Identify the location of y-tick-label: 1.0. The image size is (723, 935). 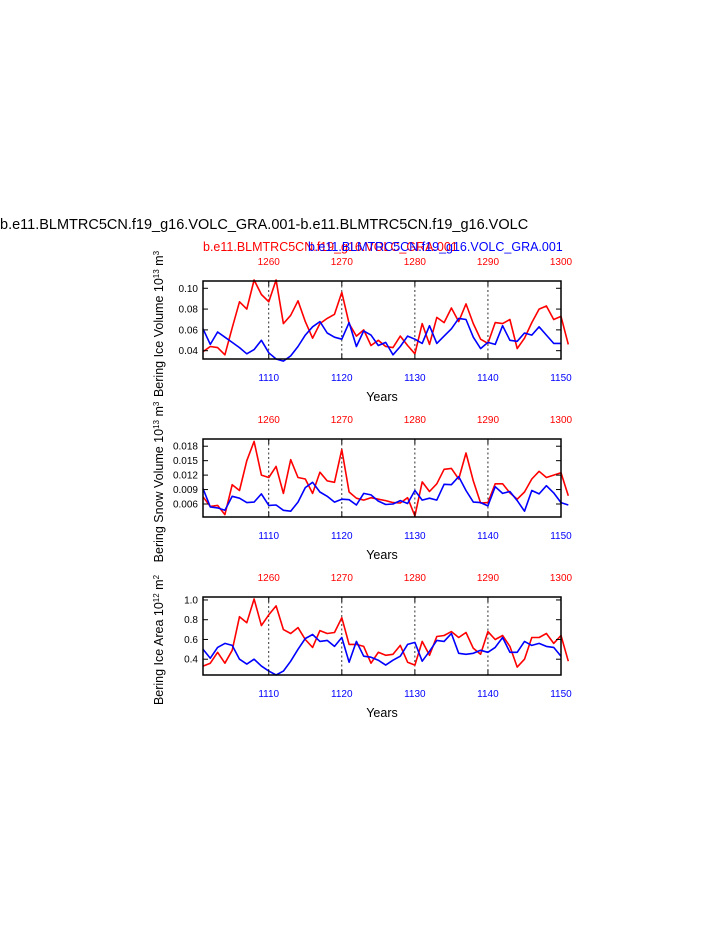
(191, 600).